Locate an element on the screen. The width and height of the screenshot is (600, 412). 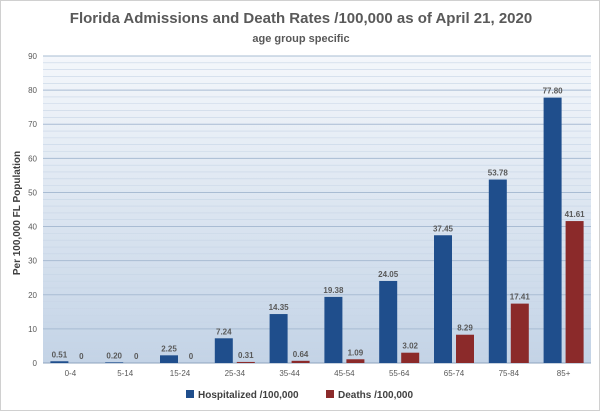
y-axis-ticks: 0 10 20 30 40 50 60 70 80 90 is located at coordinates (32, 210).